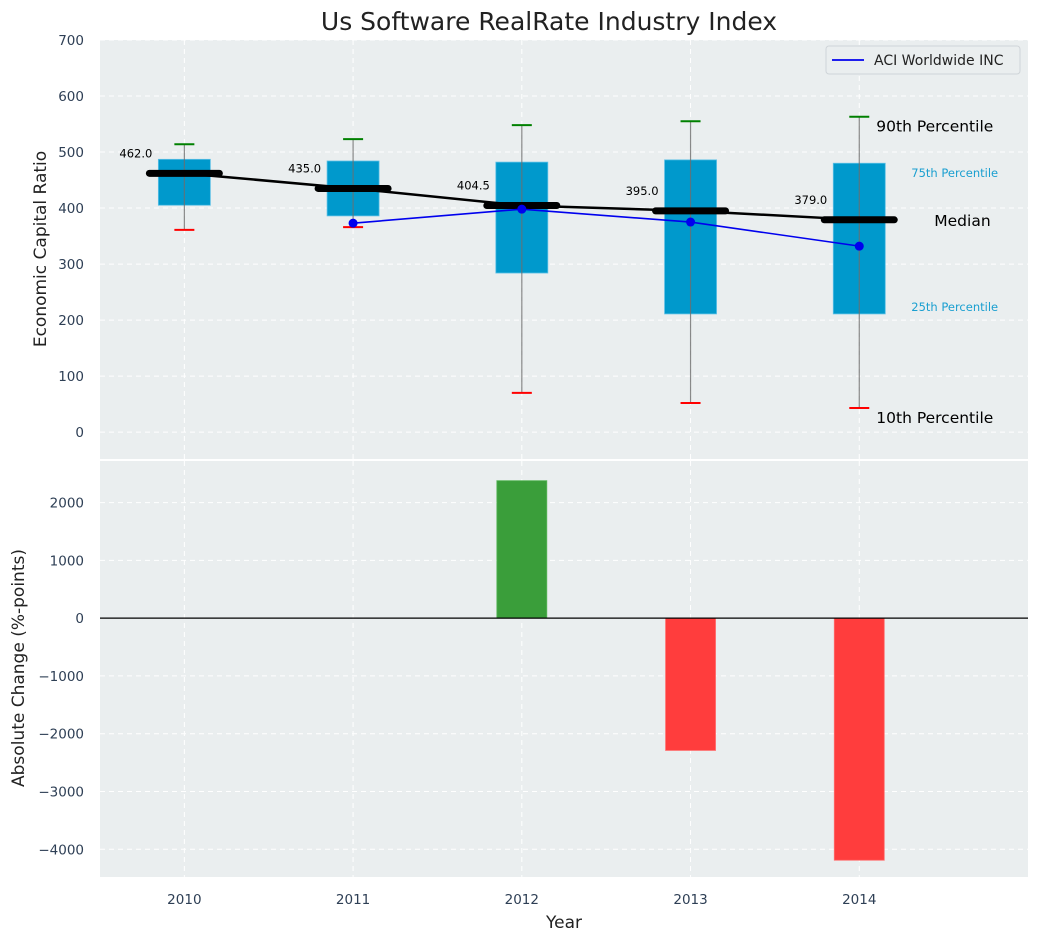 The image size is (1039, 942). I want to click on x-tick-label: 2010, so click(184, 900).